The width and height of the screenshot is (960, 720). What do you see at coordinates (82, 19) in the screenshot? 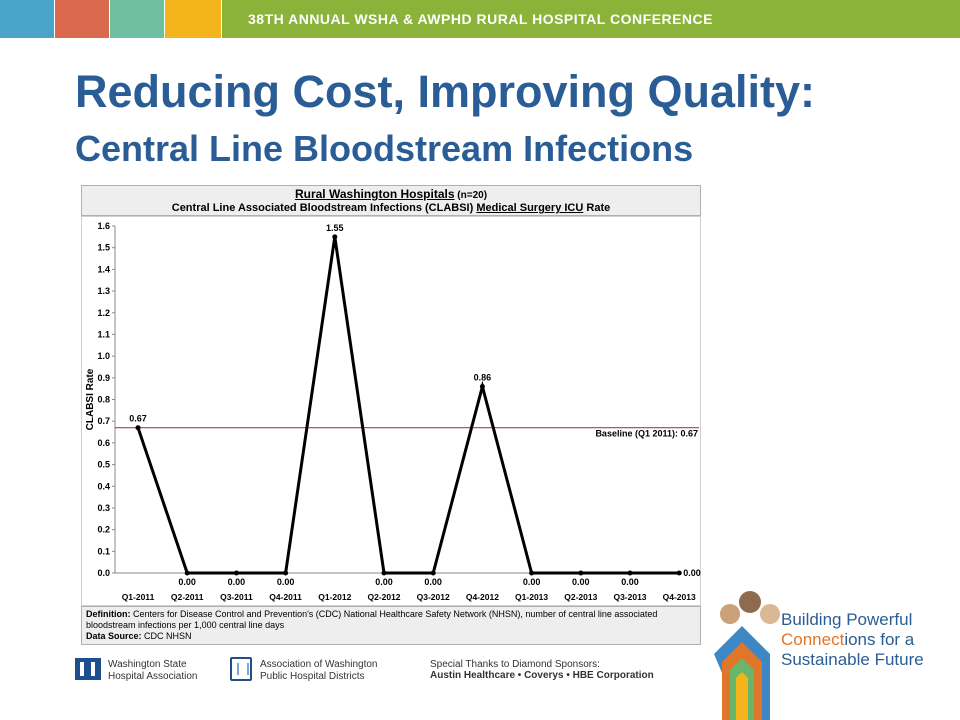
I see `header-square-red` at bounding box center [82, 19].